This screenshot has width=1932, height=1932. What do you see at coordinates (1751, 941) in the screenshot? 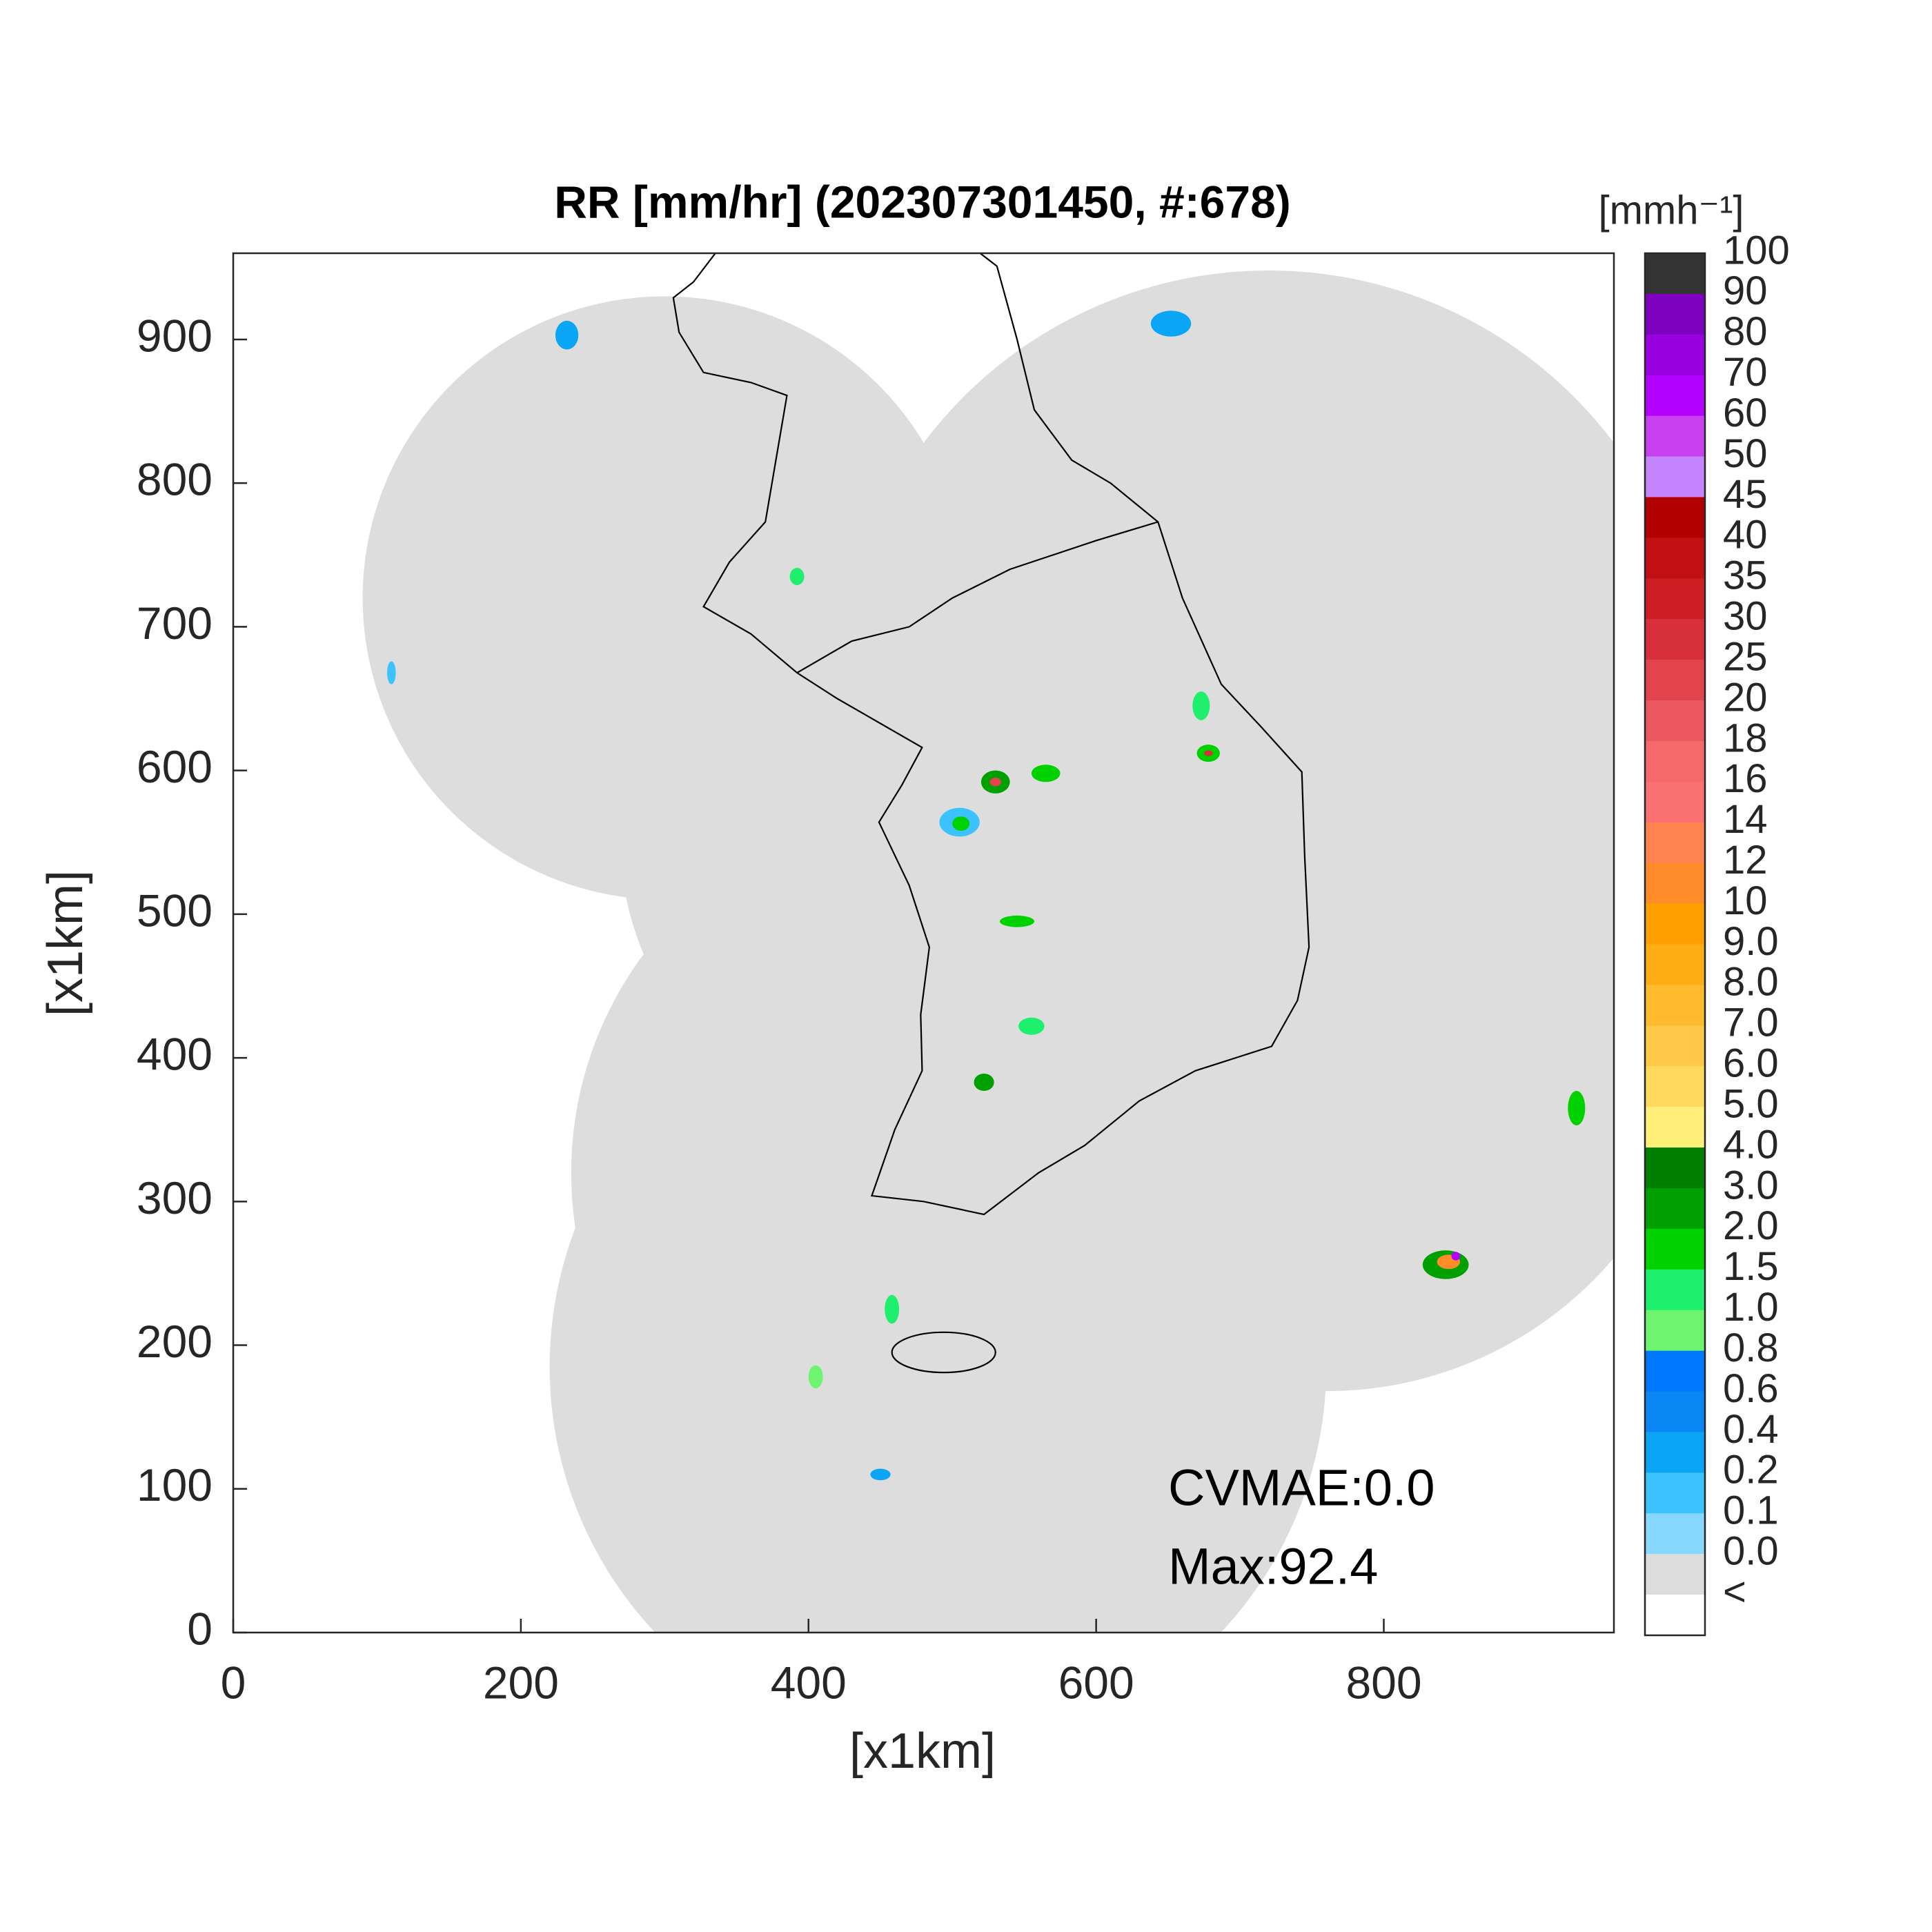
I see `colorbar-tick-label: 9.0` at bounding box center [1751, 941].